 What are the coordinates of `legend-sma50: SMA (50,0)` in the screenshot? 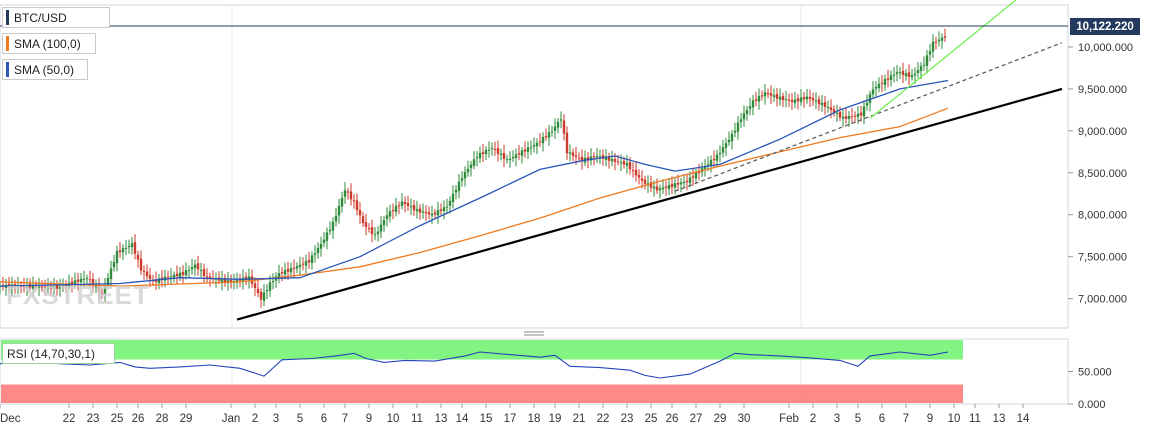 It's located at (45, 69).